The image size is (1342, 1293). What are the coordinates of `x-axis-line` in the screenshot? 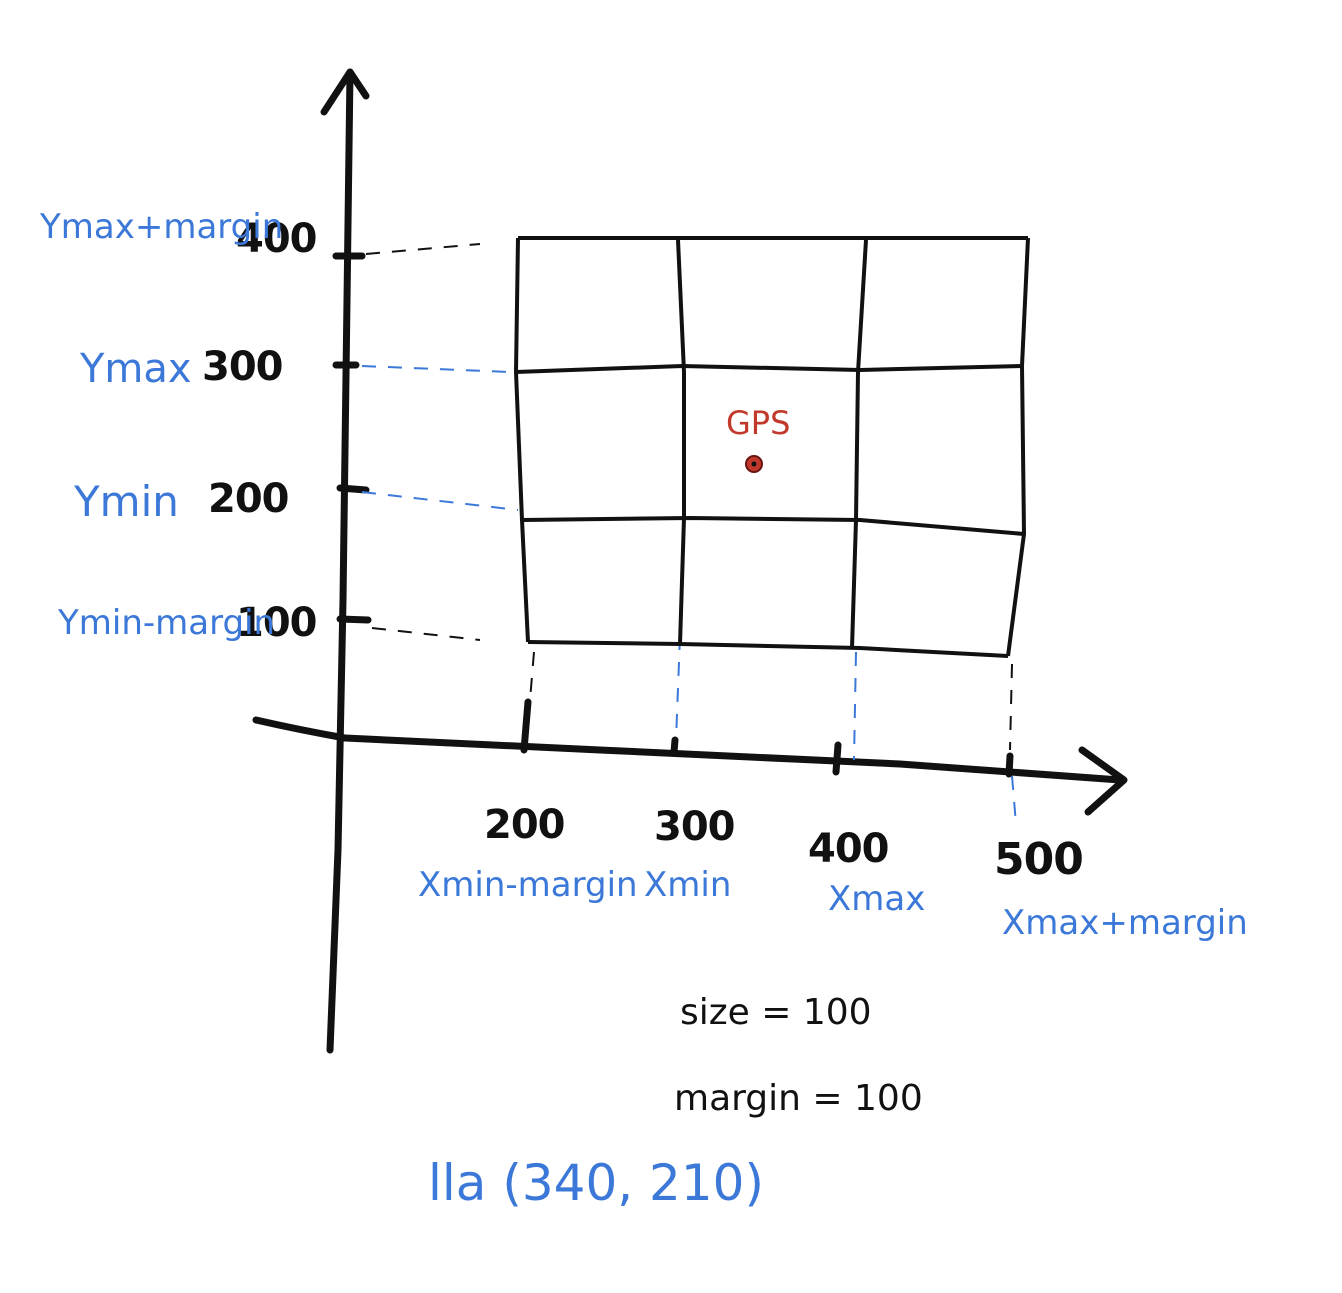 It's located at (688, 750).